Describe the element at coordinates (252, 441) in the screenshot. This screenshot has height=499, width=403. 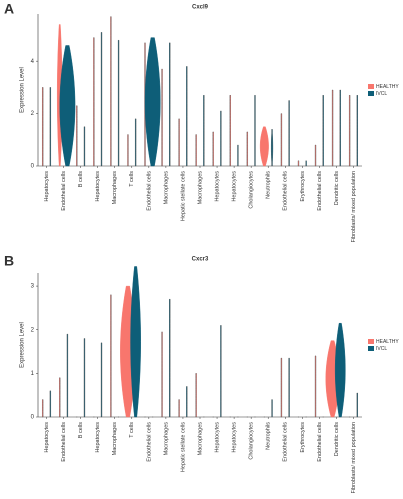
I see `x-tick-label: Cholangiocytes` at that location.